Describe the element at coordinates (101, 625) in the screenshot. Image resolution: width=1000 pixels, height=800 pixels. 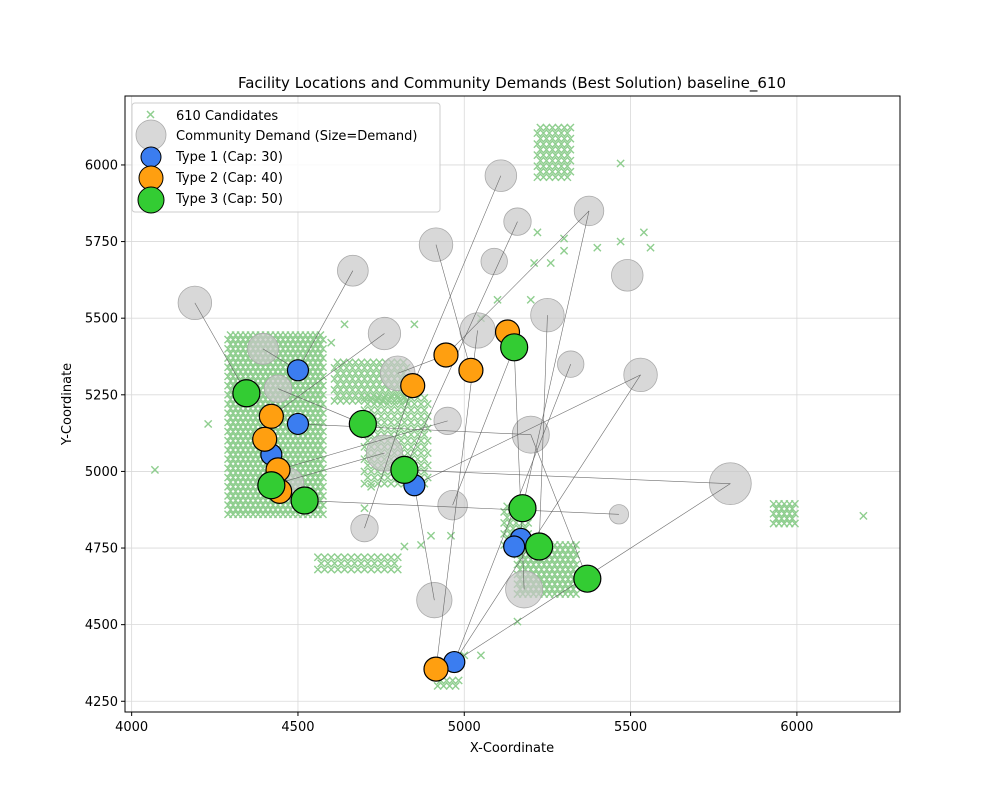
I see `y-tick-label: 4500` at that location.